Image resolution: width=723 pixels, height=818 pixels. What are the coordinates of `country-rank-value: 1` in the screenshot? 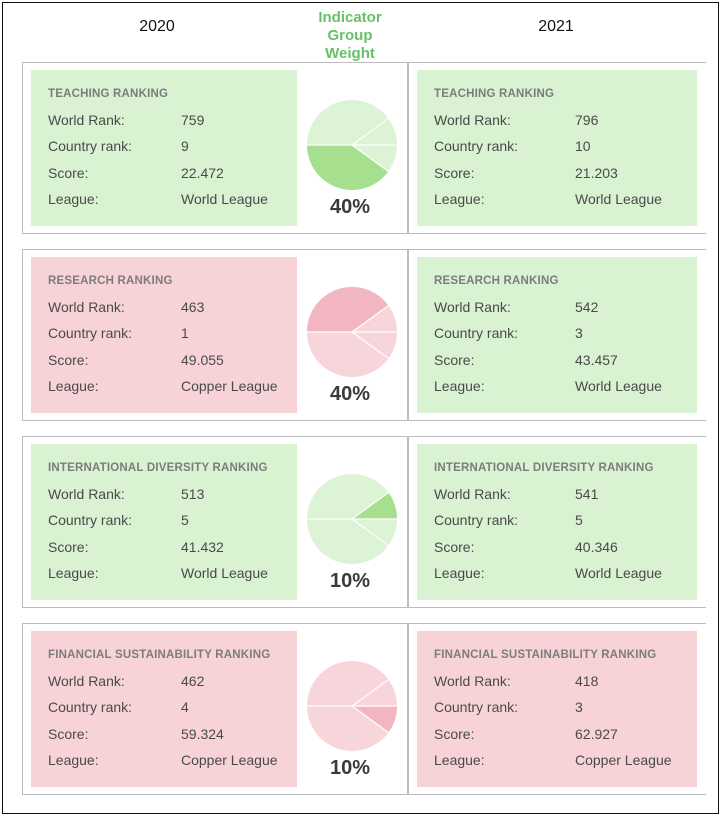 It's located at (185, 333).